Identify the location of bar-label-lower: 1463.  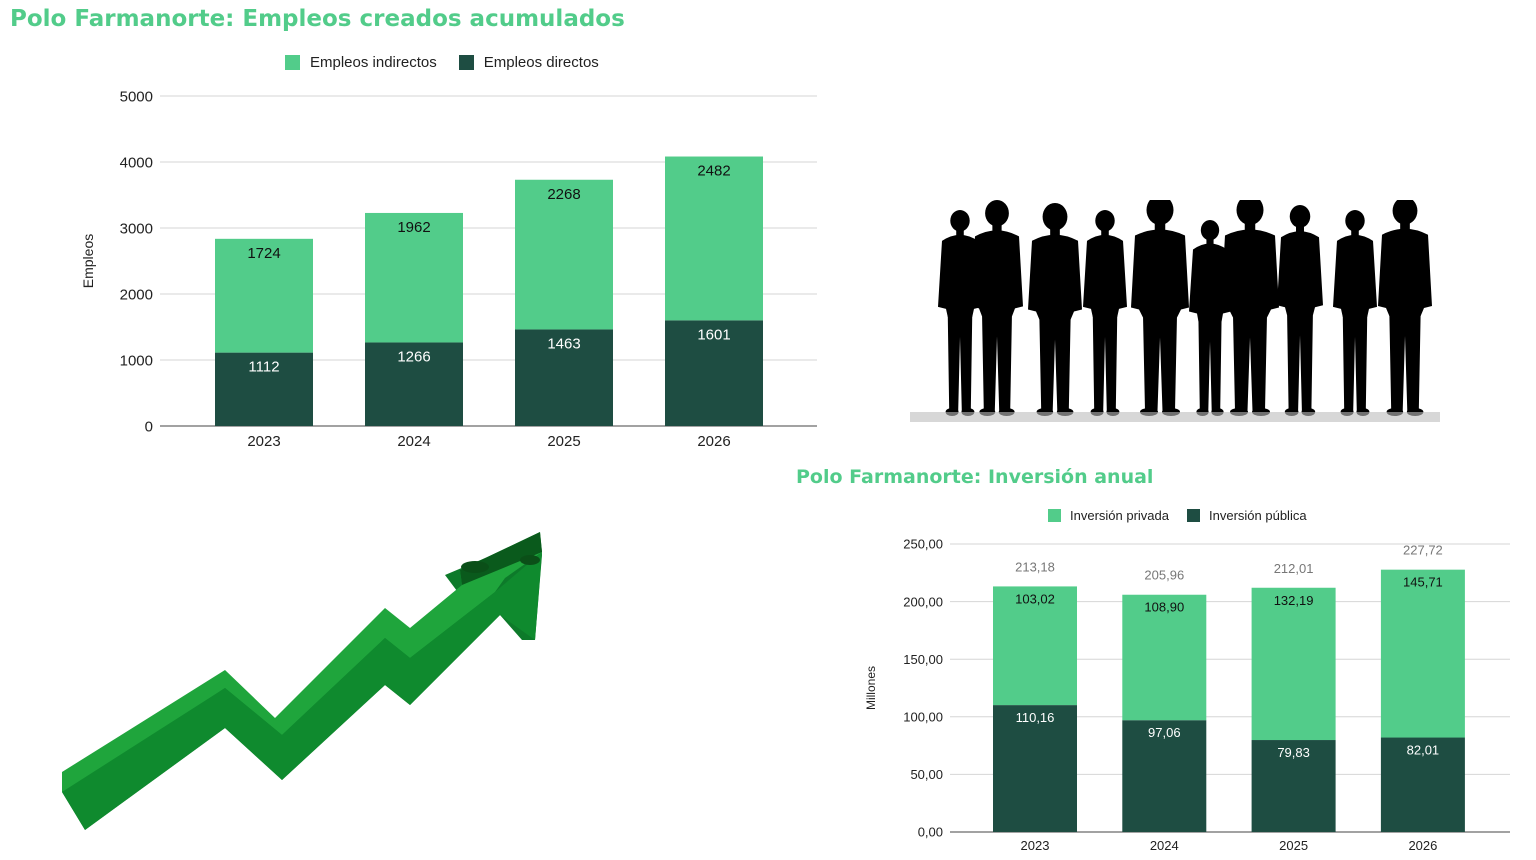
(563, 343).